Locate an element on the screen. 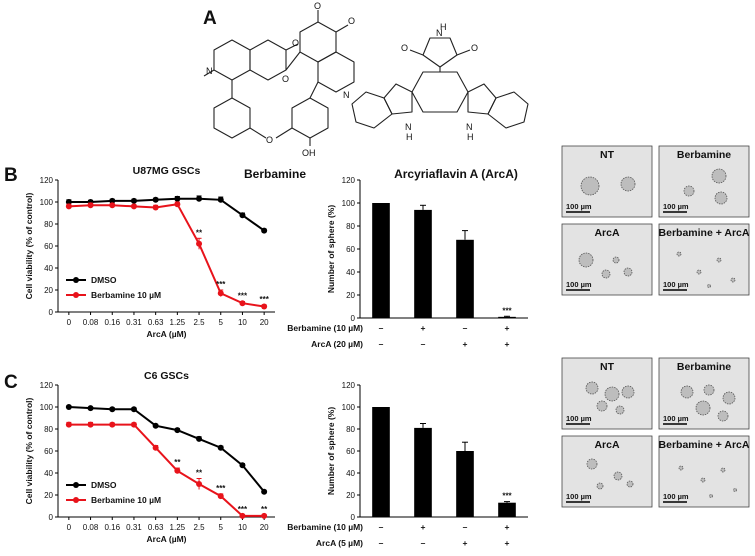  x-tick-label: 0 is located at coordinates (69, 527).